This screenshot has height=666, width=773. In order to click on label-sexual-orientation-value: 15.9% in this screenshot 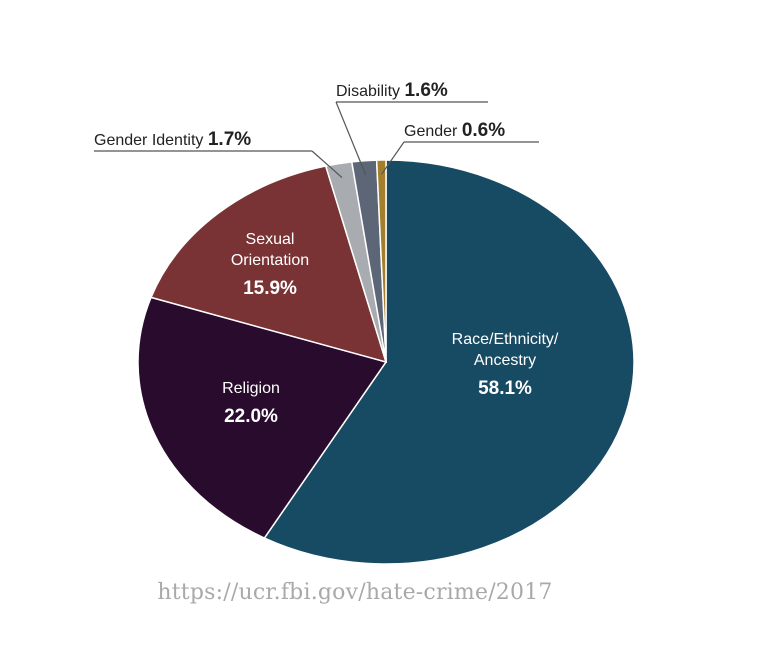, I will do `click(270, 288)`.